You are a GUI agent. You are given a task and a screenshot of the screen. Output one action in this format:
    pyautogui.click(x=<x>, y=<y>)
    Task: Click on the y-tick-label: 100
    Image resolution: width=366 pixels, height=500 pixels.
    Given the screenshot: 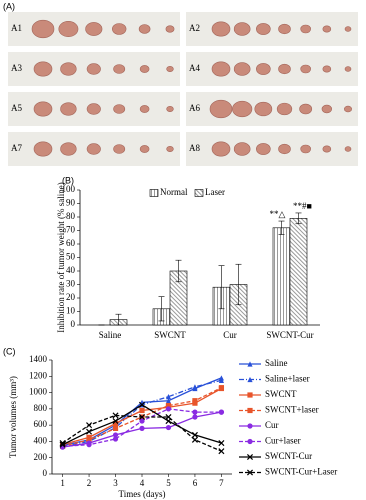 What is the action you would take?
    pyautogui.click(x=69, y=189)
    